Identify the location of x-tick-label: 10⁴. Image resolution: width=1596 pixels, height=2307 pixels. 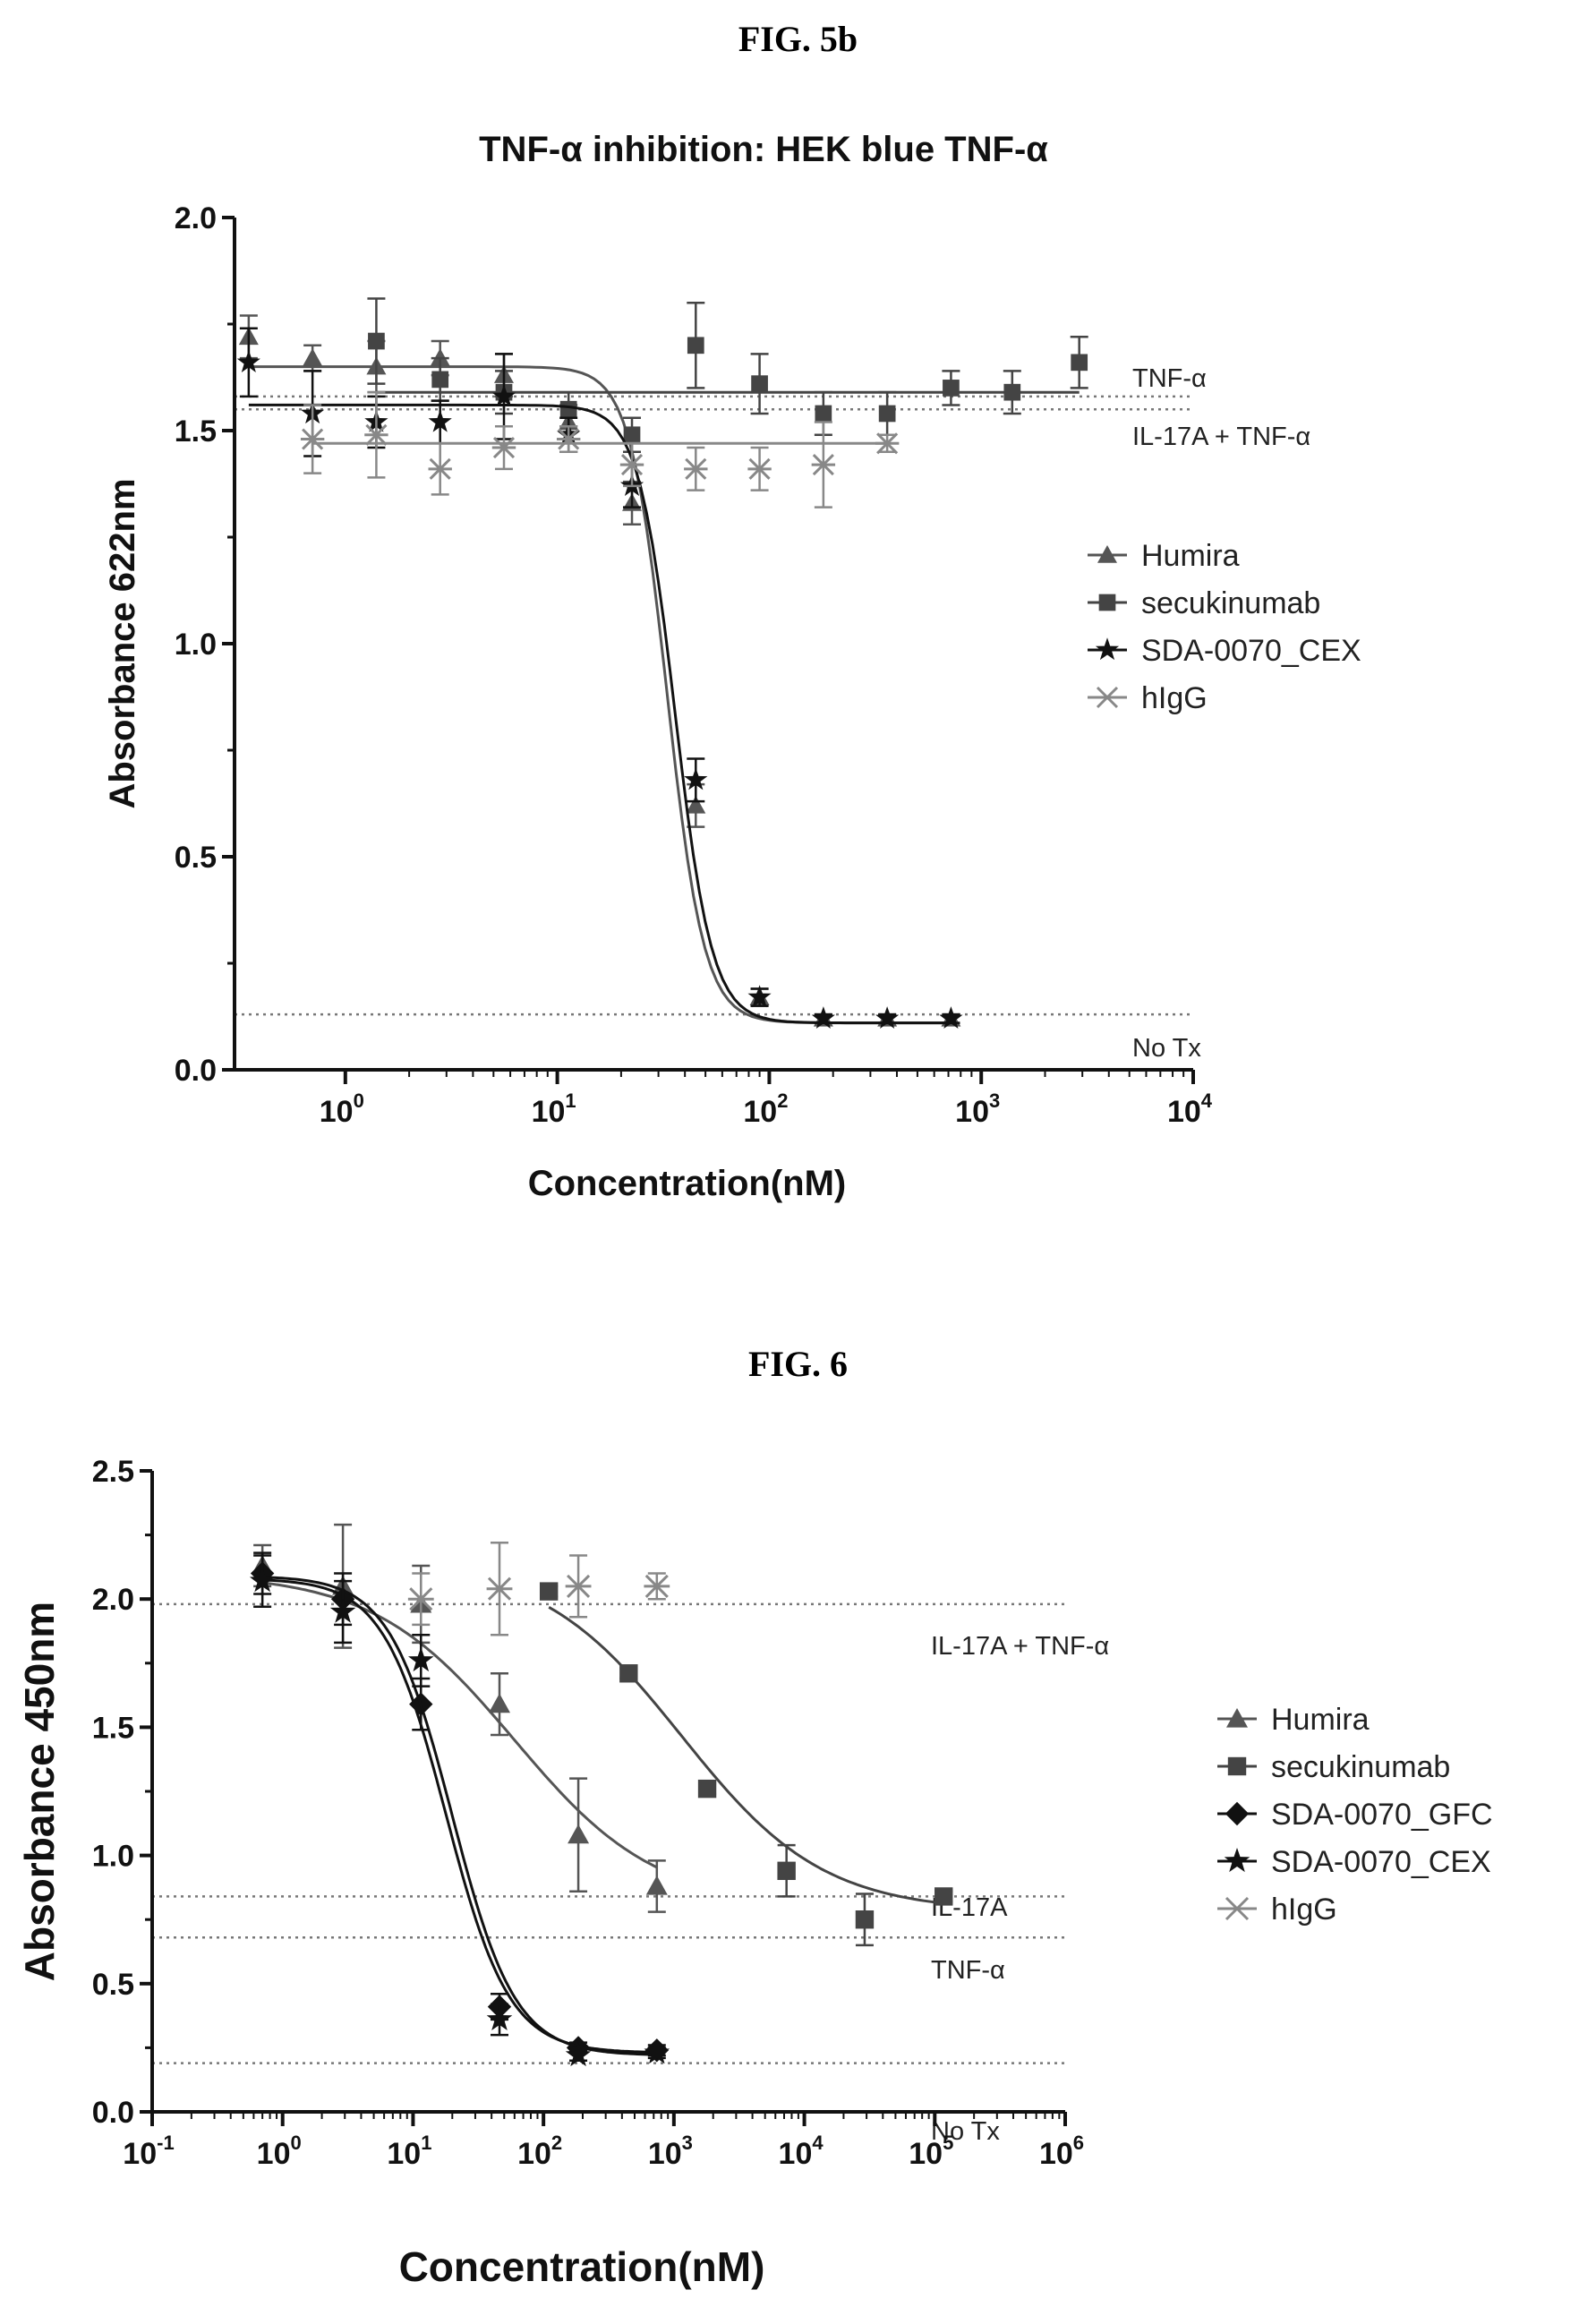
(1190, 1109).